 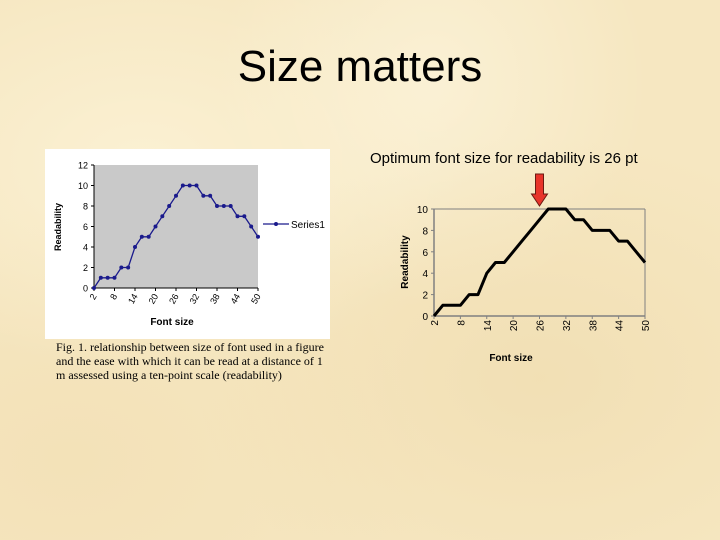 What do you see at coordinates (85, 268) in the screenshot?
I see `left-y-tick-label: 2` at bounding box center [85, 268].